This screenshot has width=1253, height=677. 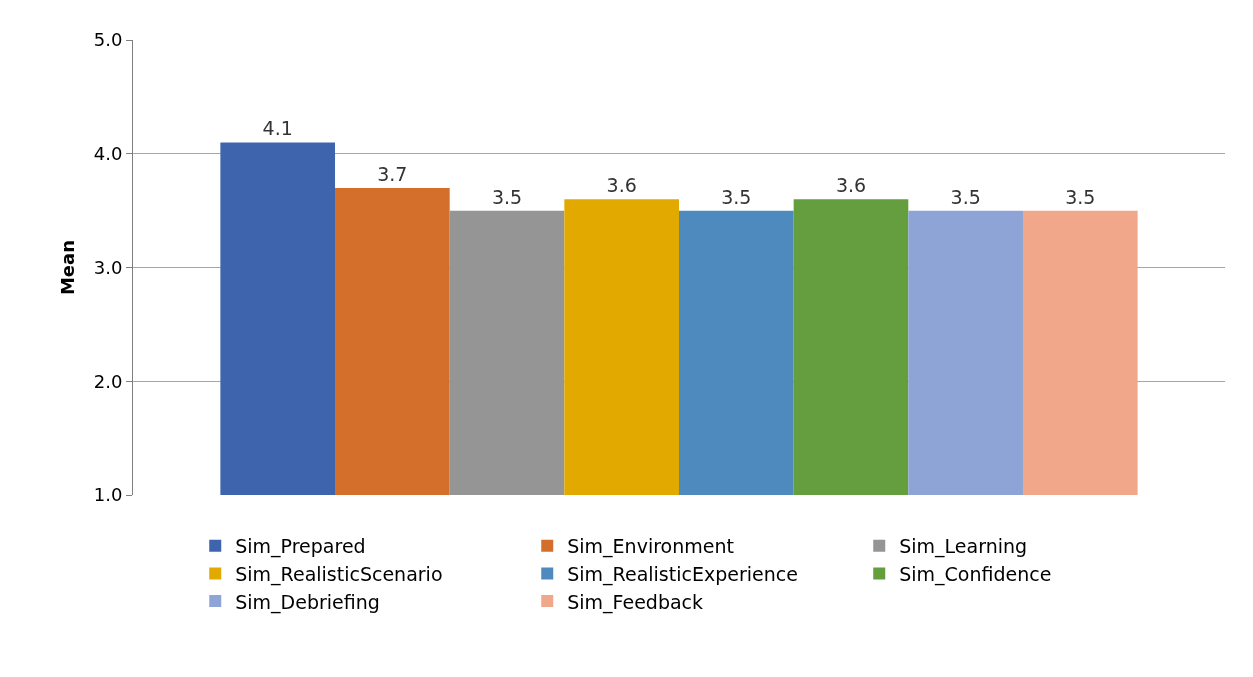 I want to click on legend-label: Sim_RealisticExperience, so click(x=682, y=574).